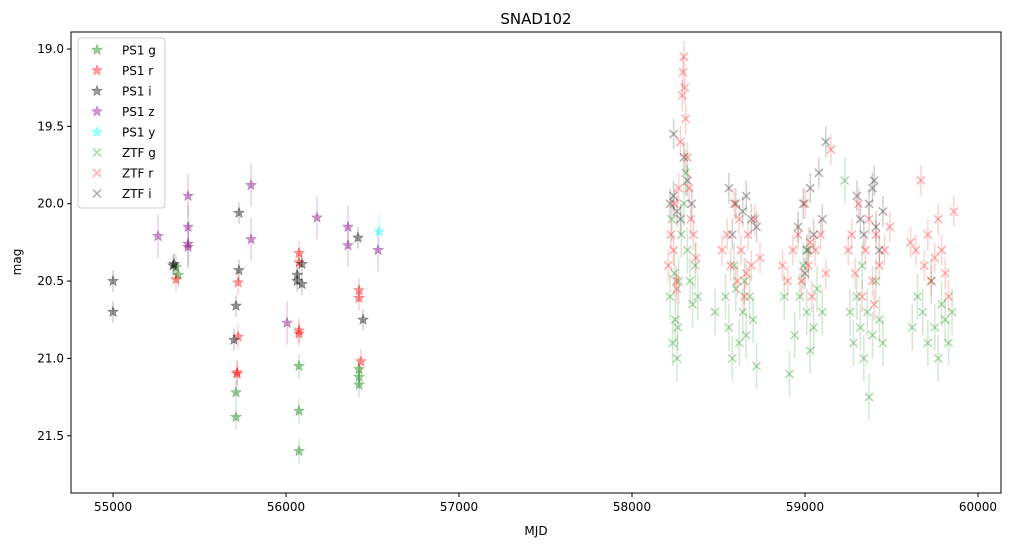 This screenshot has width=1013, height=547. I want to click on legend-label: ZTF i, so click(137, 194).